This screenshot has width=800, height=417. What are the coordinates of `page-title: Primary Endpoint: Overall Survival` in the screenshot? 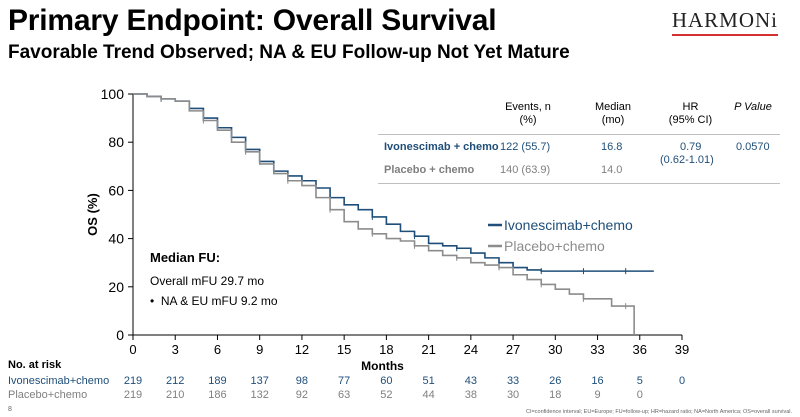 It's located at (252, 20).